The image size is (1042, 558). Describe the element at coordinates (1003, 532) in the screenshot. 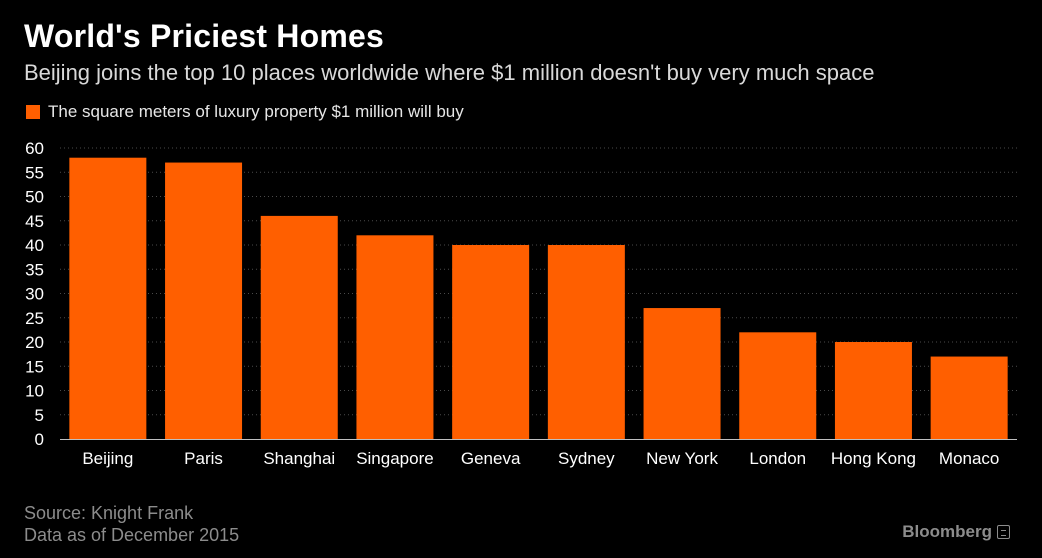

I see `brand-icon` at that location.